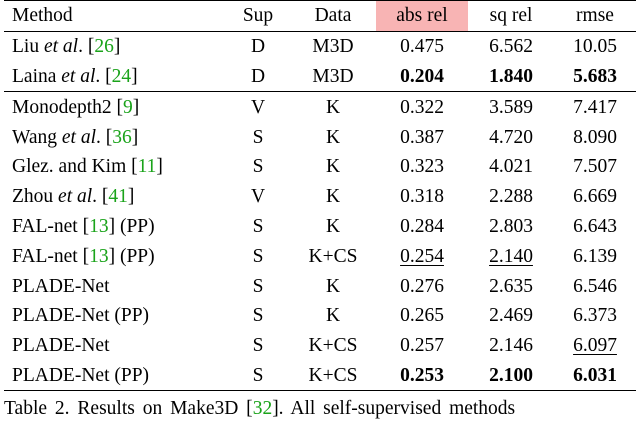 This screenshot has height=423, width=640. What do you see at coordinates (42, 16) in the screenshot?
I see `header-method: Method` at bounding box center [42, 16].